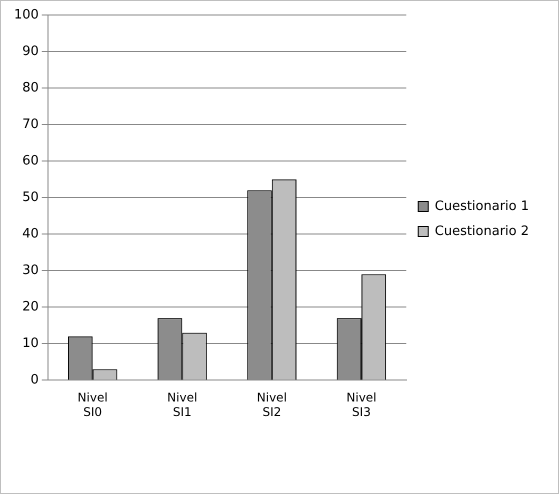 The image size is (559, 494). Describe the element at coordinates (182, 404) in the screenshot. I see `x-tick-label: Nivel SI1` at that location.